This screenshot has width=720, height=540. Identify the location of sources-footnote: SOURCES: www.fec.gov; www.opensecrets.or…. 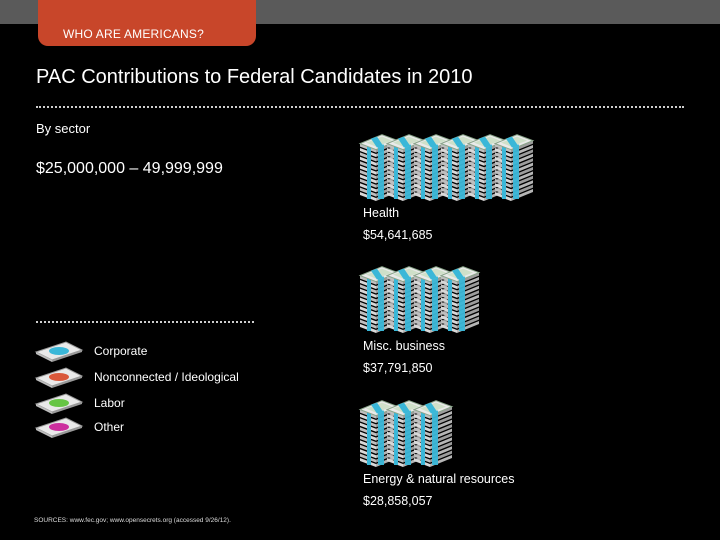
(132, 520).